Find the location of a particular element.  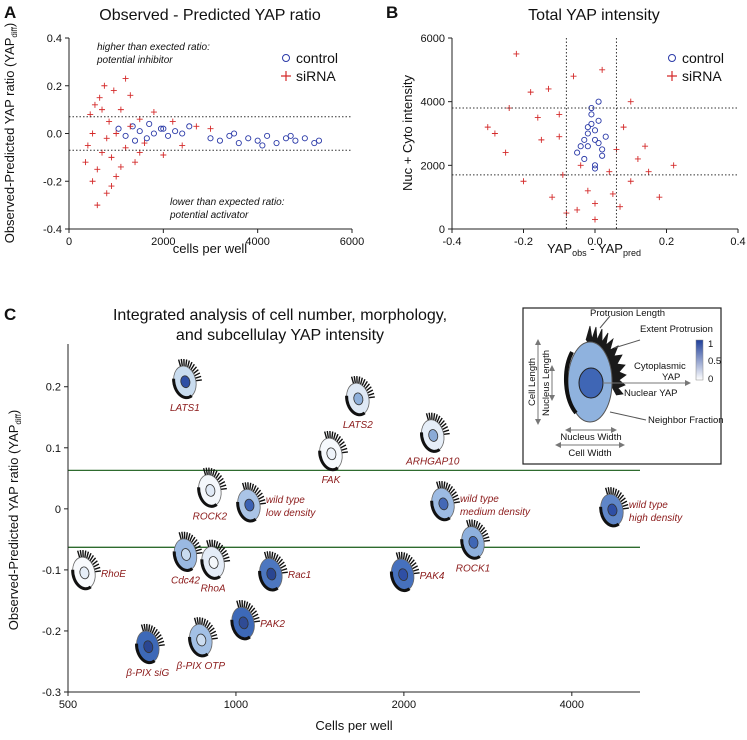

y-axis-label: Observed-Predicted YAP ratio (YAPdiff) is located at coordinates (10, 133).